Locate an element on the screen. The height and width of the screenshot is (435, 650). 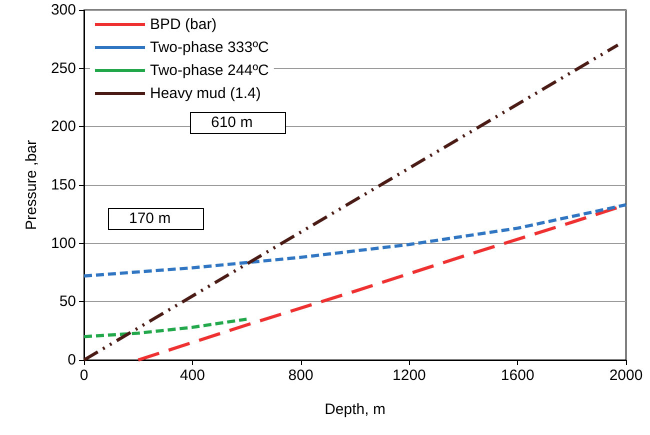
x-tick-label: 0 is located at coordinates (84, 375).